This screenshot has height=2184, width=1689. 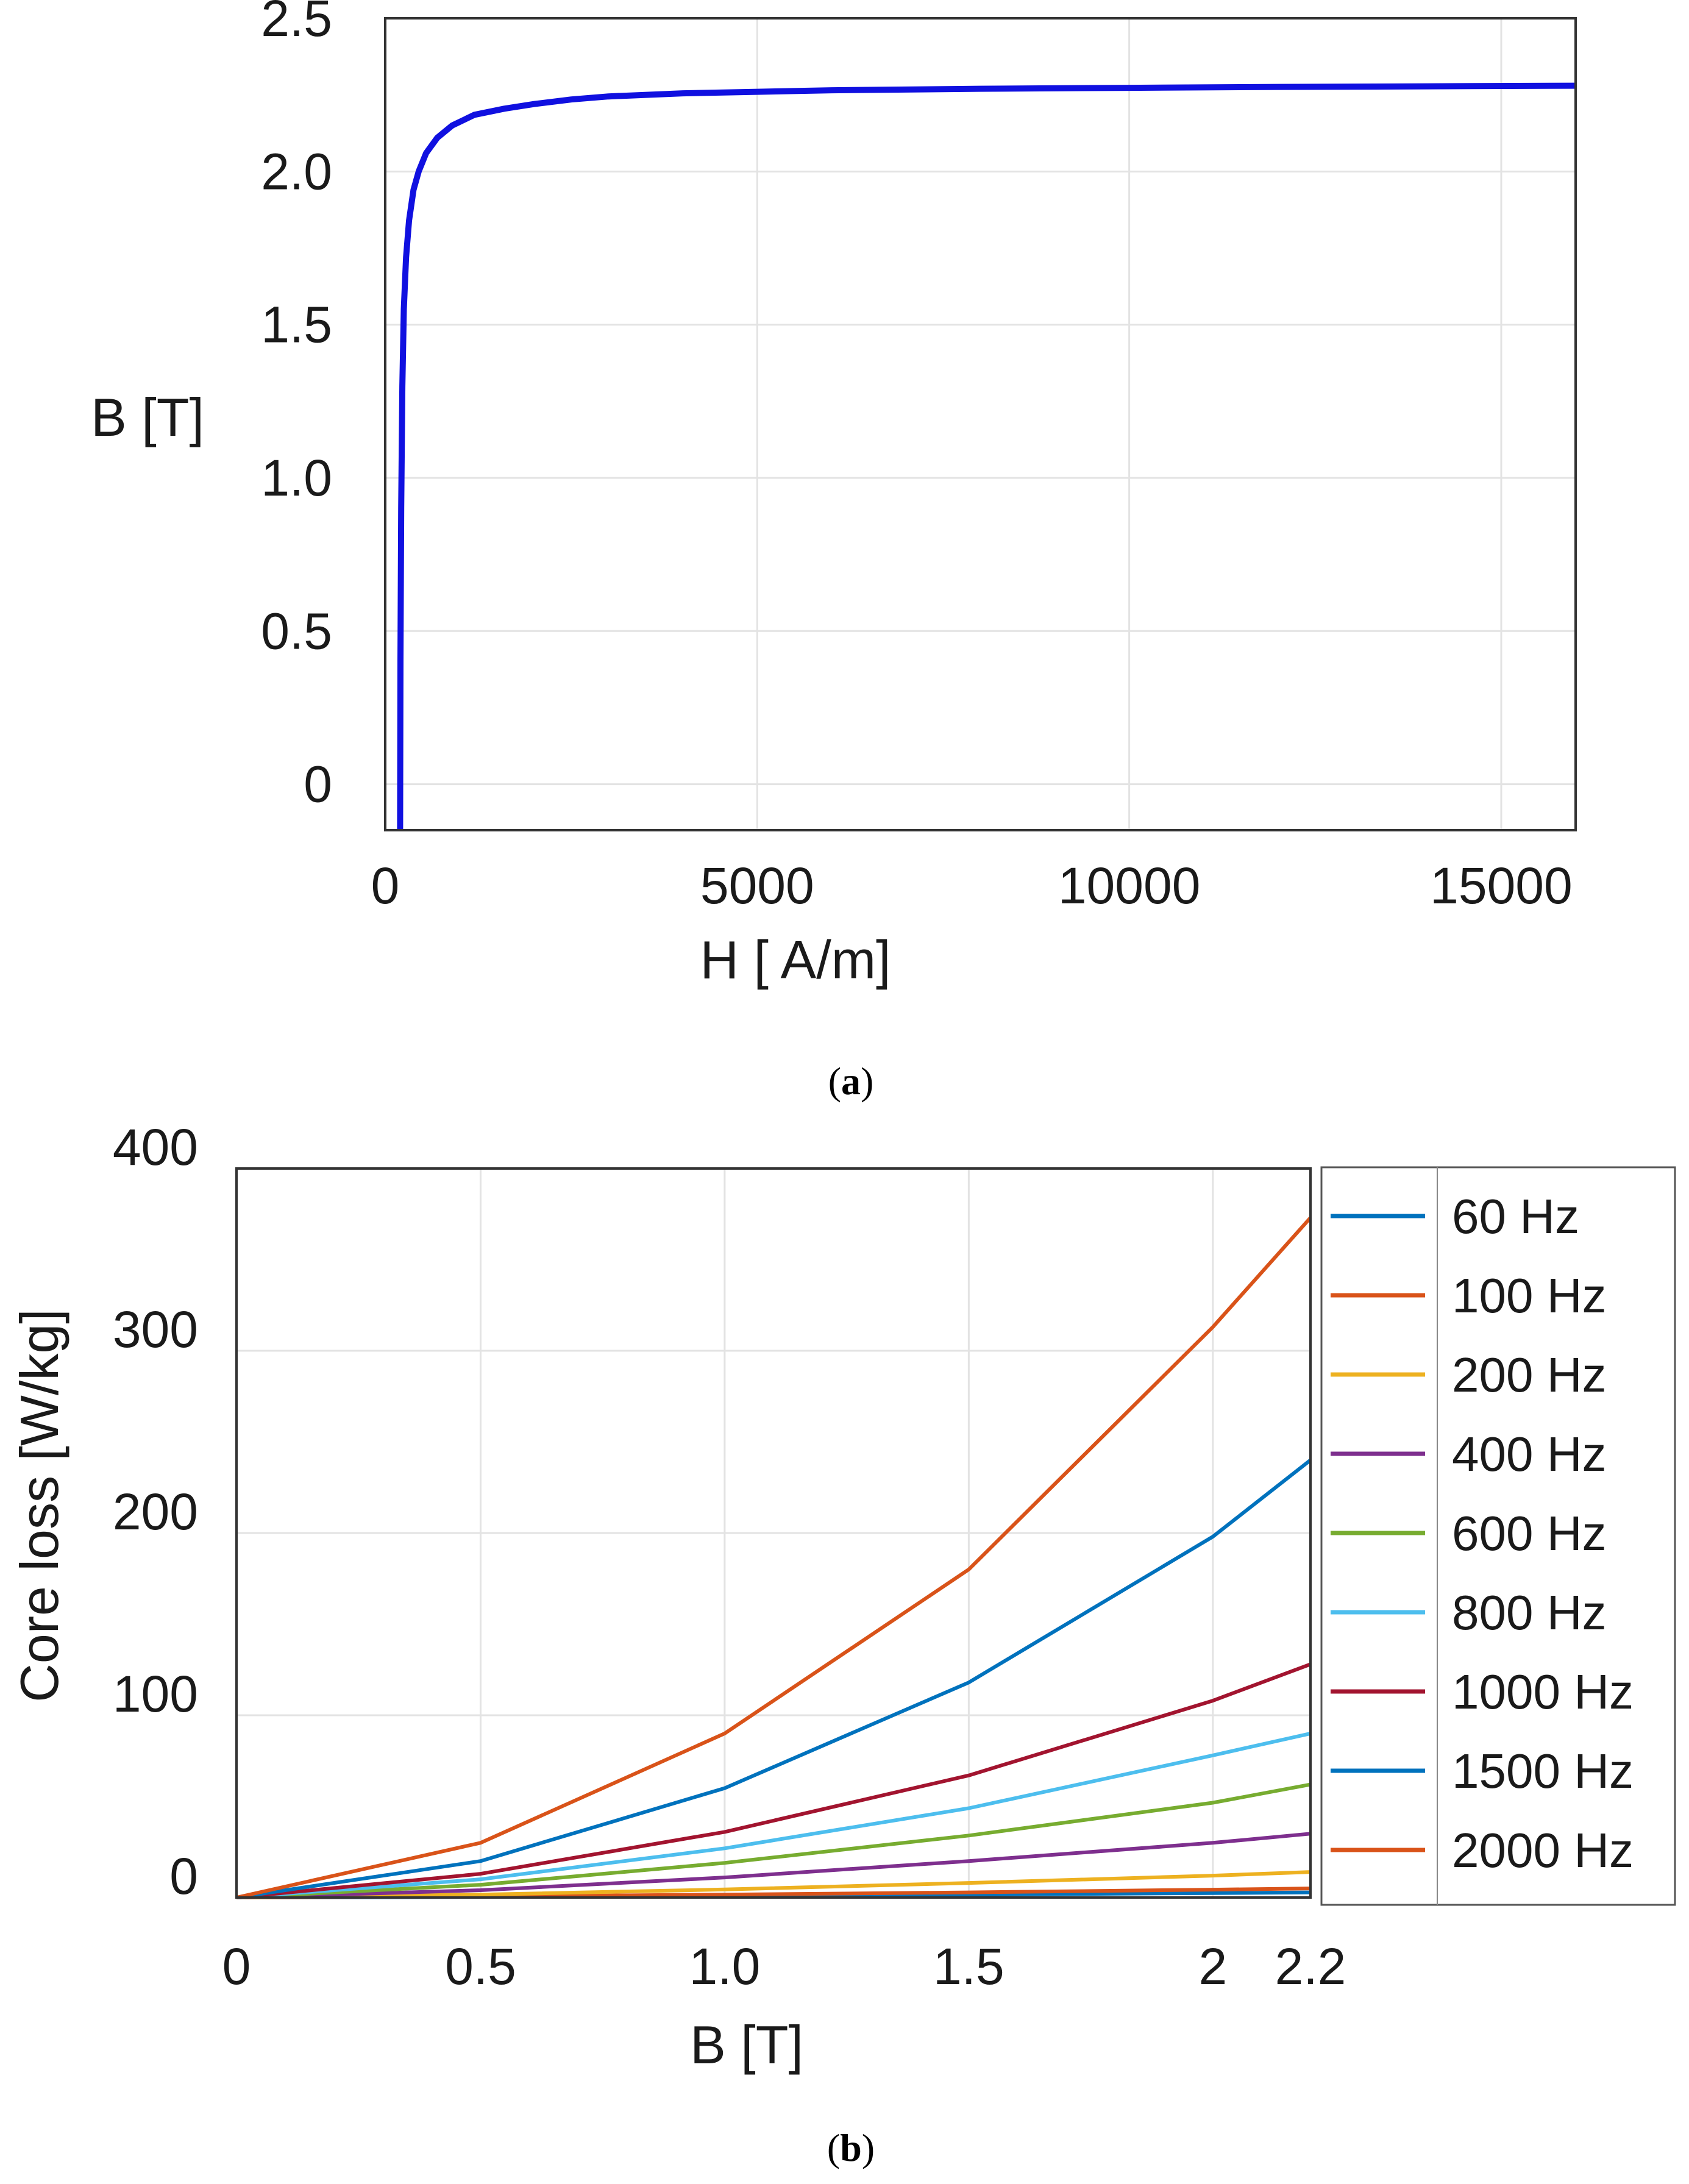 What do you see at coordinates (1543, 1771) in the screenshot?
I see `legend-entry: 1500 Hz` at bounding box center [1543, 1771].